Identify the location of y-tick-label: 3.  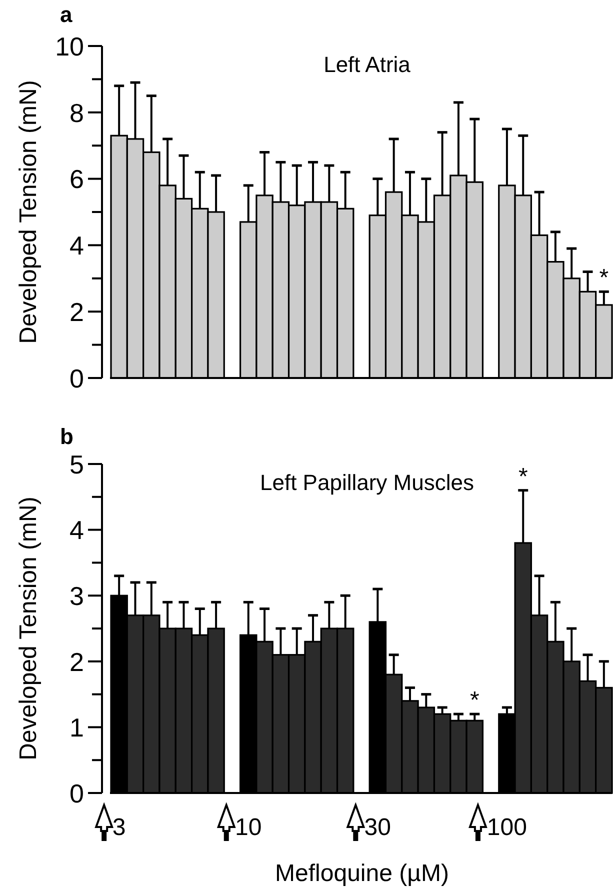
(77, 595).